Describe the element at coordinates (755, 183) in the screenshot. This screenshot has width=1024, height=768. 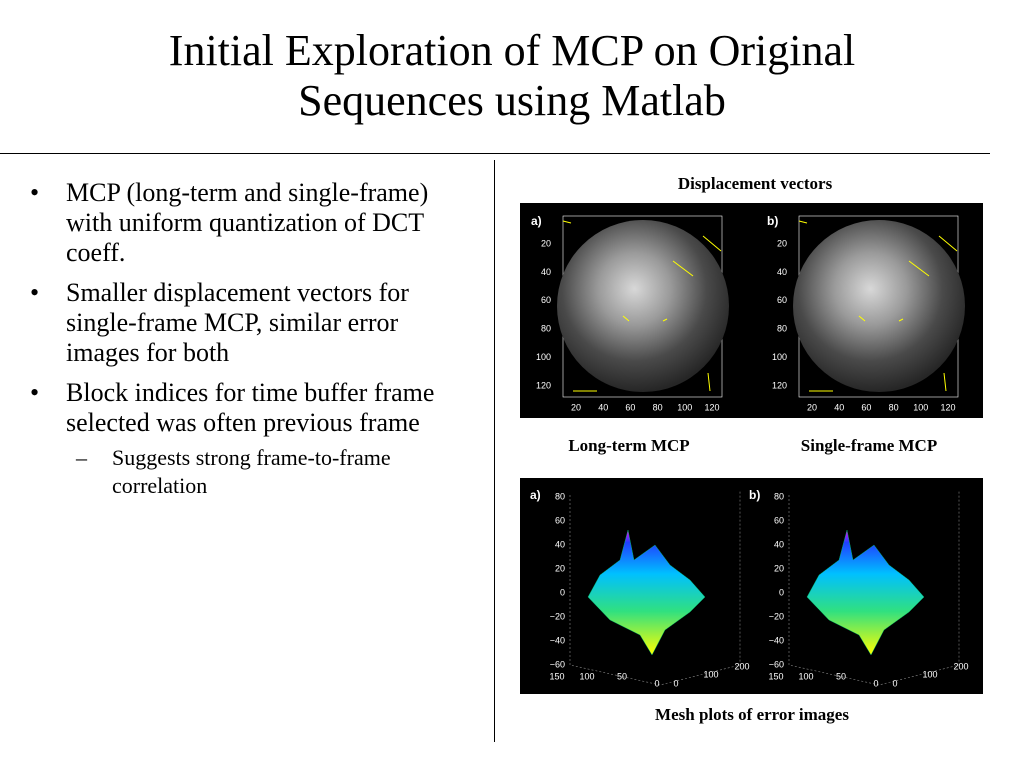
I see `caption: Displacement vectors` at that location.